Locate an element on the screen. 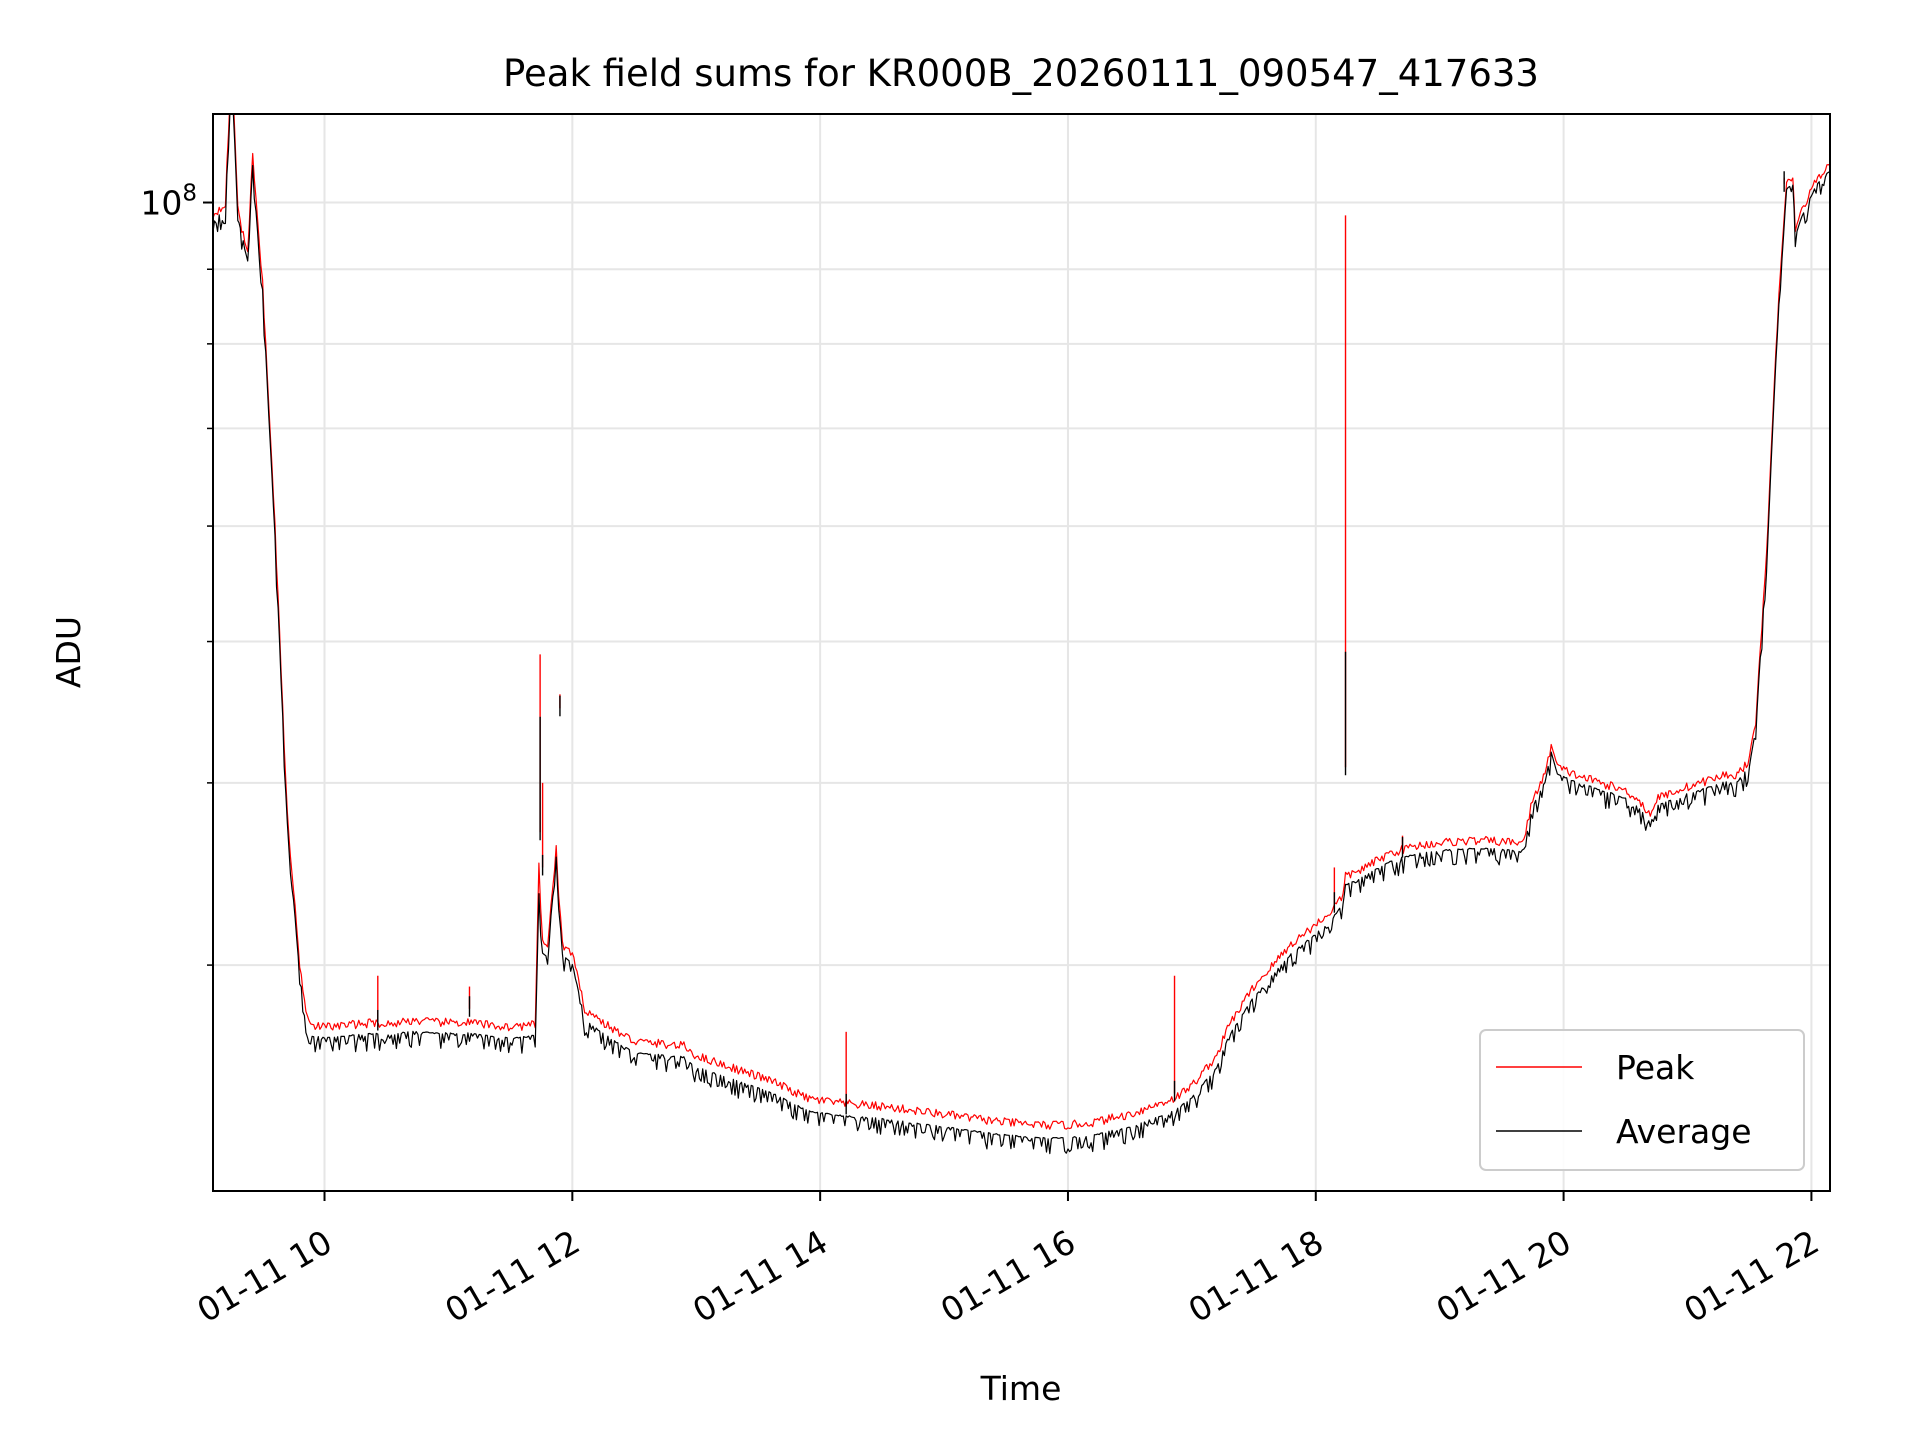  legend-box is located at coordinates (1642, 1100).